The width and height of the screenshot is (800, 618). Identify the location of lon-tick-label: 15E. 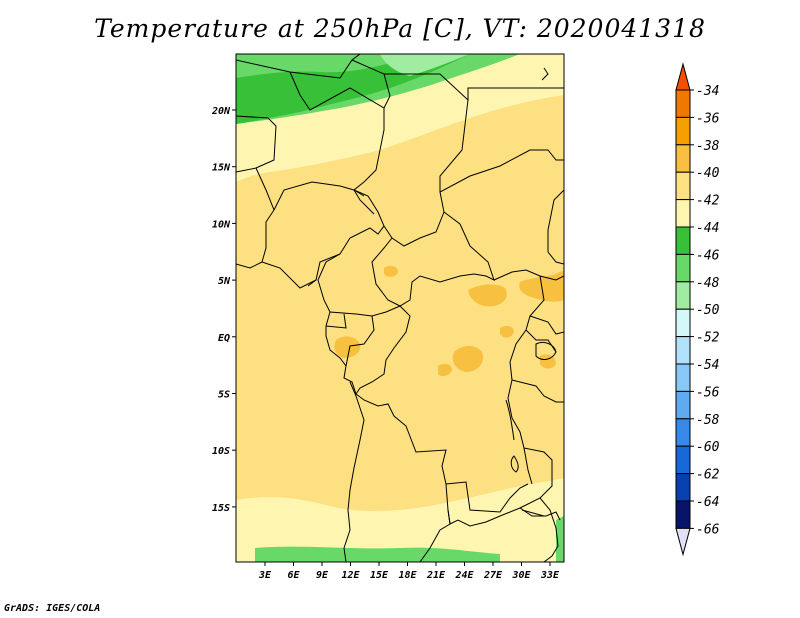
(379, 575).